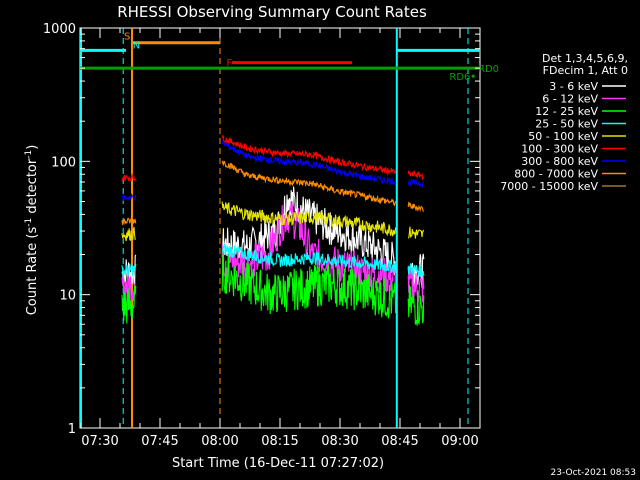 The height and width of the screenshot is (480, 640). What do you see at coordinates (566, 111) in the screenshot?
I see `legend-entry-label: 12 - 25 keV` at bounding box center [566, 111].